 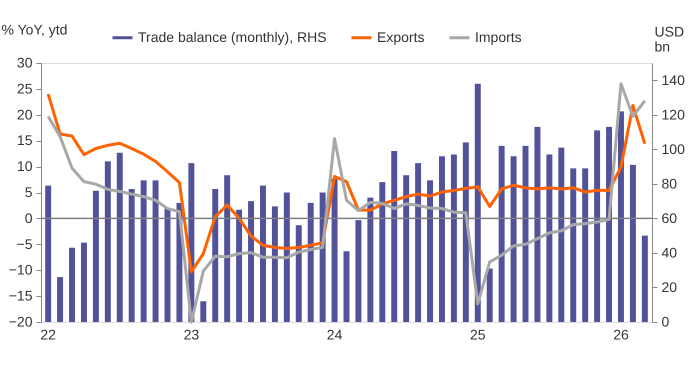 I want to click on x-tick-label: 26, so click(x=621, y=334).